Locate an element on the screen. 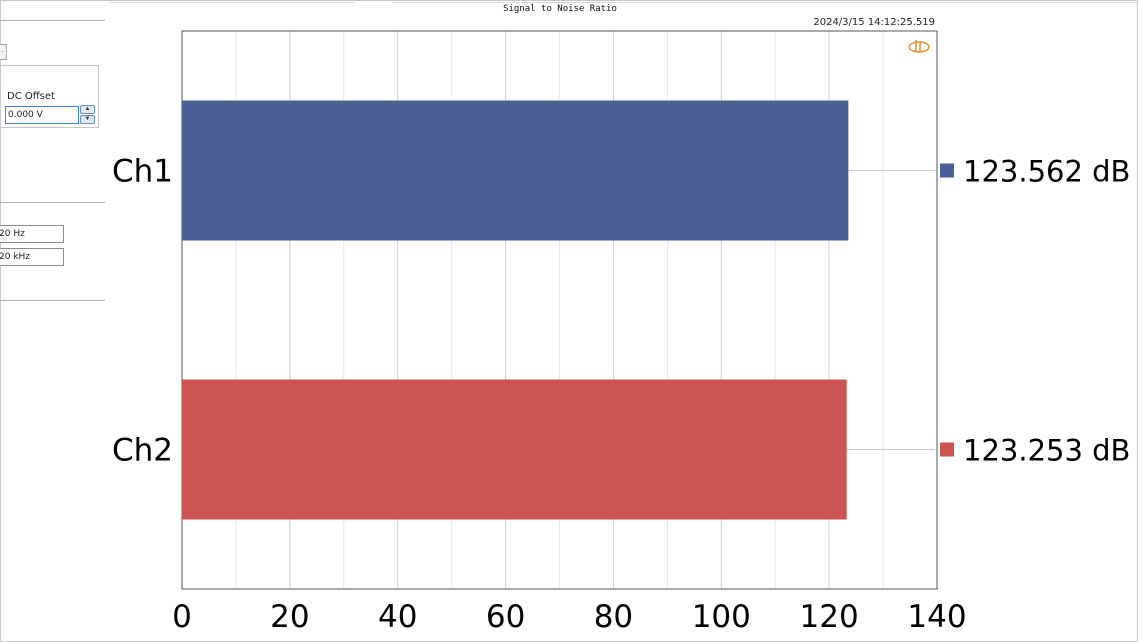 This screenshot has width=1138, height=642. dc-offset-group is located at coordinates (49, 96).